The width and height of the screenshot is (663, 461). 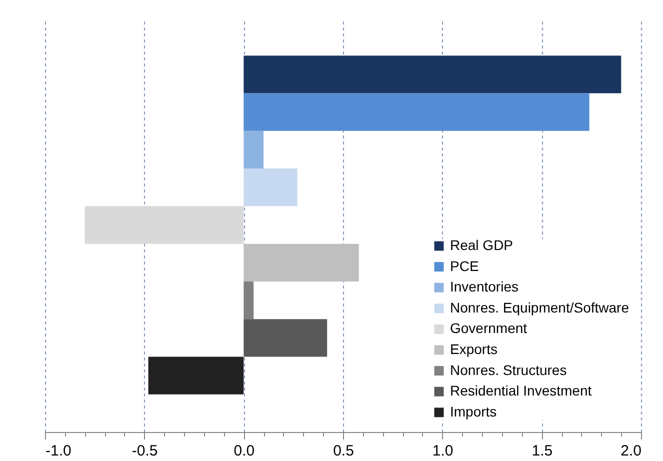 I want to click on legend-label: Exports, so click(x=474, y=349).